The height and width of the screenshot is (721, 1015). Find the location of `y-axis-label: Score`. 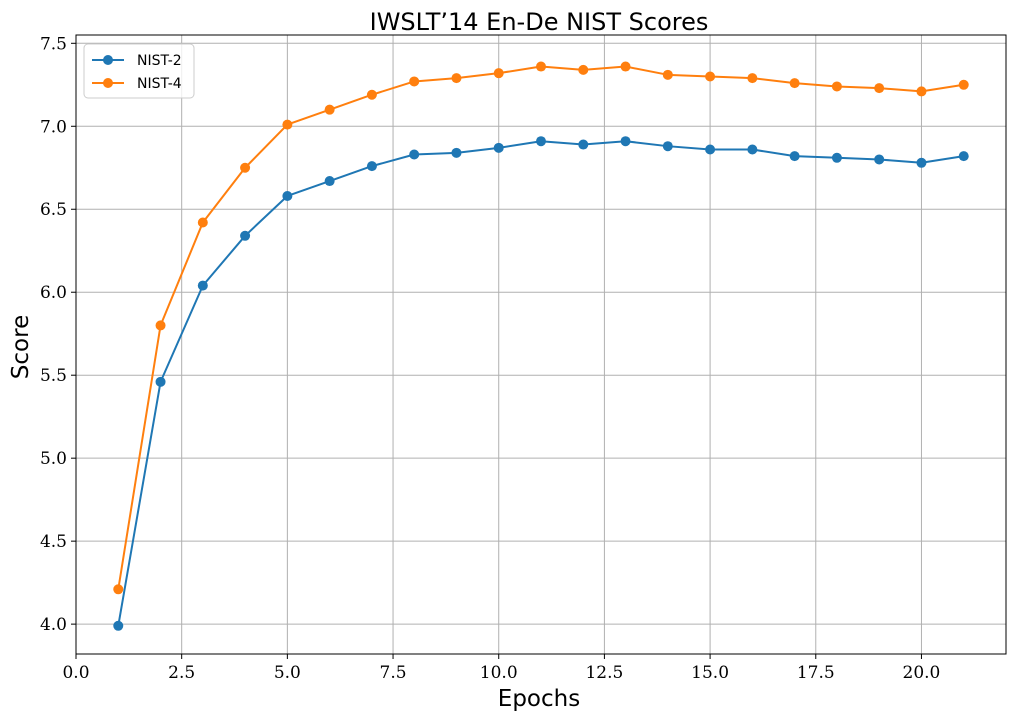

y-axis-label: Score is located at coordinates (21, 347).